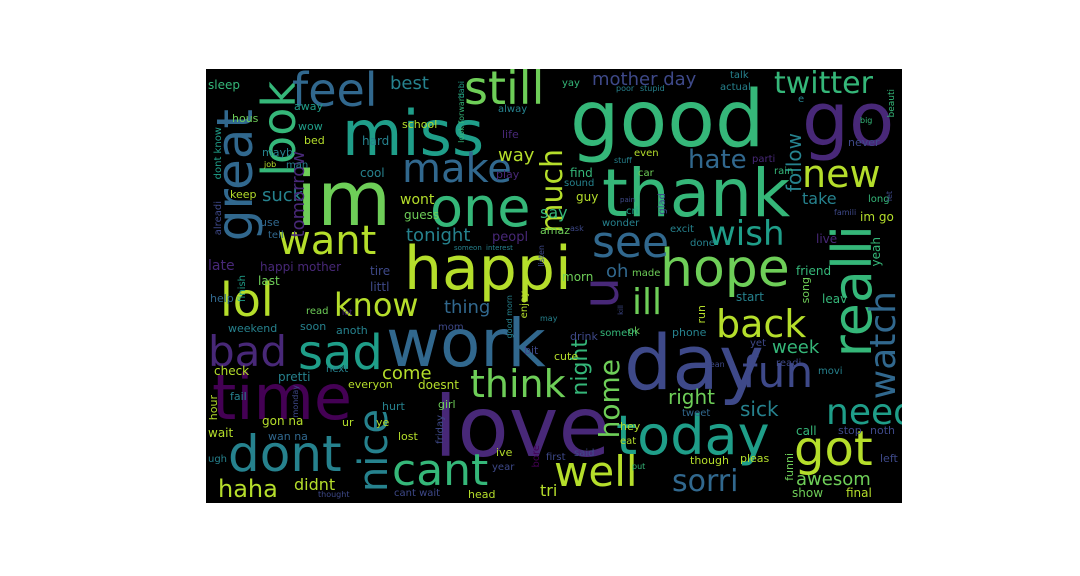  I want to click on word-tweet: tweet, so click(696, 413).